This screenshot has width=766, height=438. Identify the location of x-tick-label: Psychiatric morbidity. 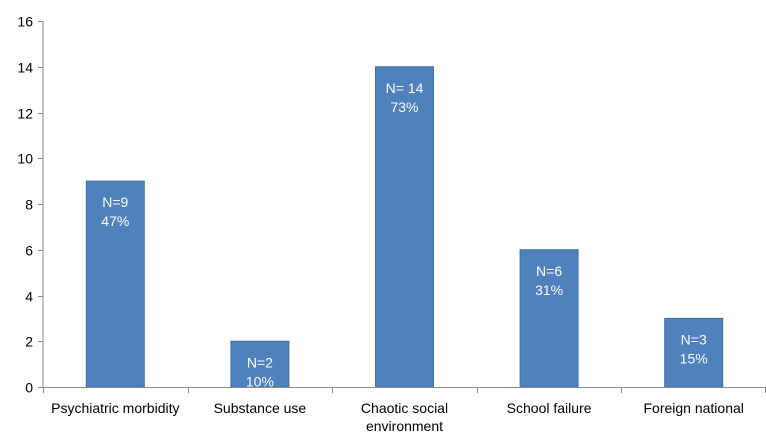
(115, 408).